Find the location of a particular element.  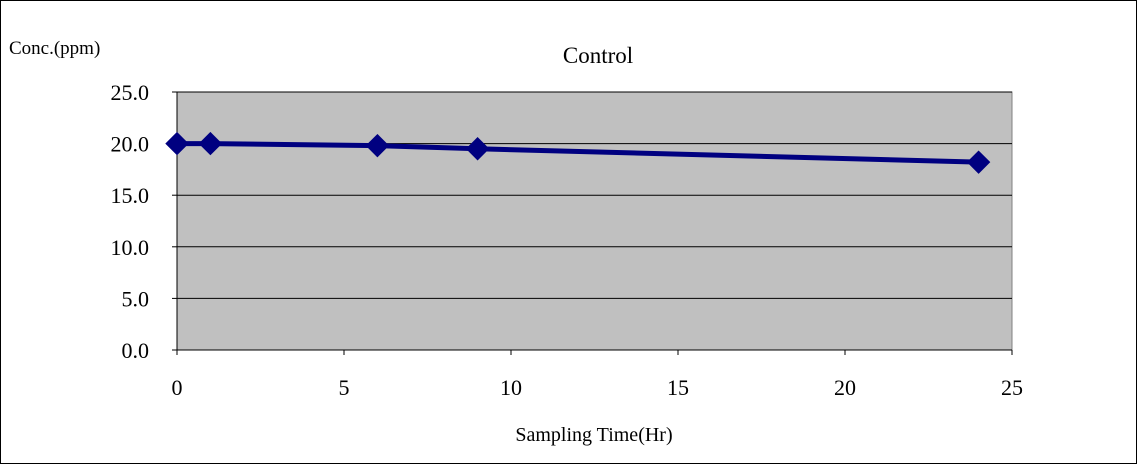

x-tick-label: 10 is located at coordinates (511, 387).